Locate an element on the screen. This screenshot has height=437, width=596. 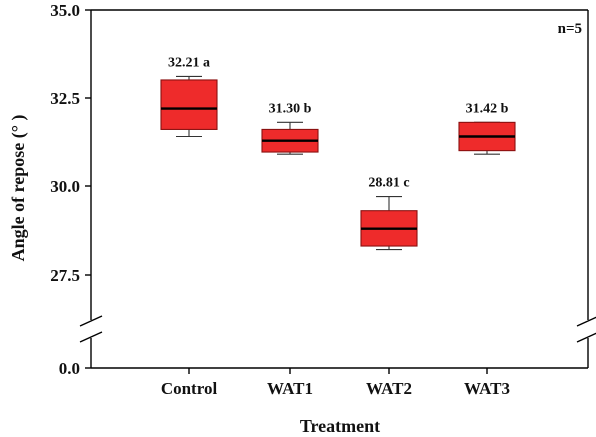
x-tick-label-wat2: WAT2 is located at coordinates (389, 388).